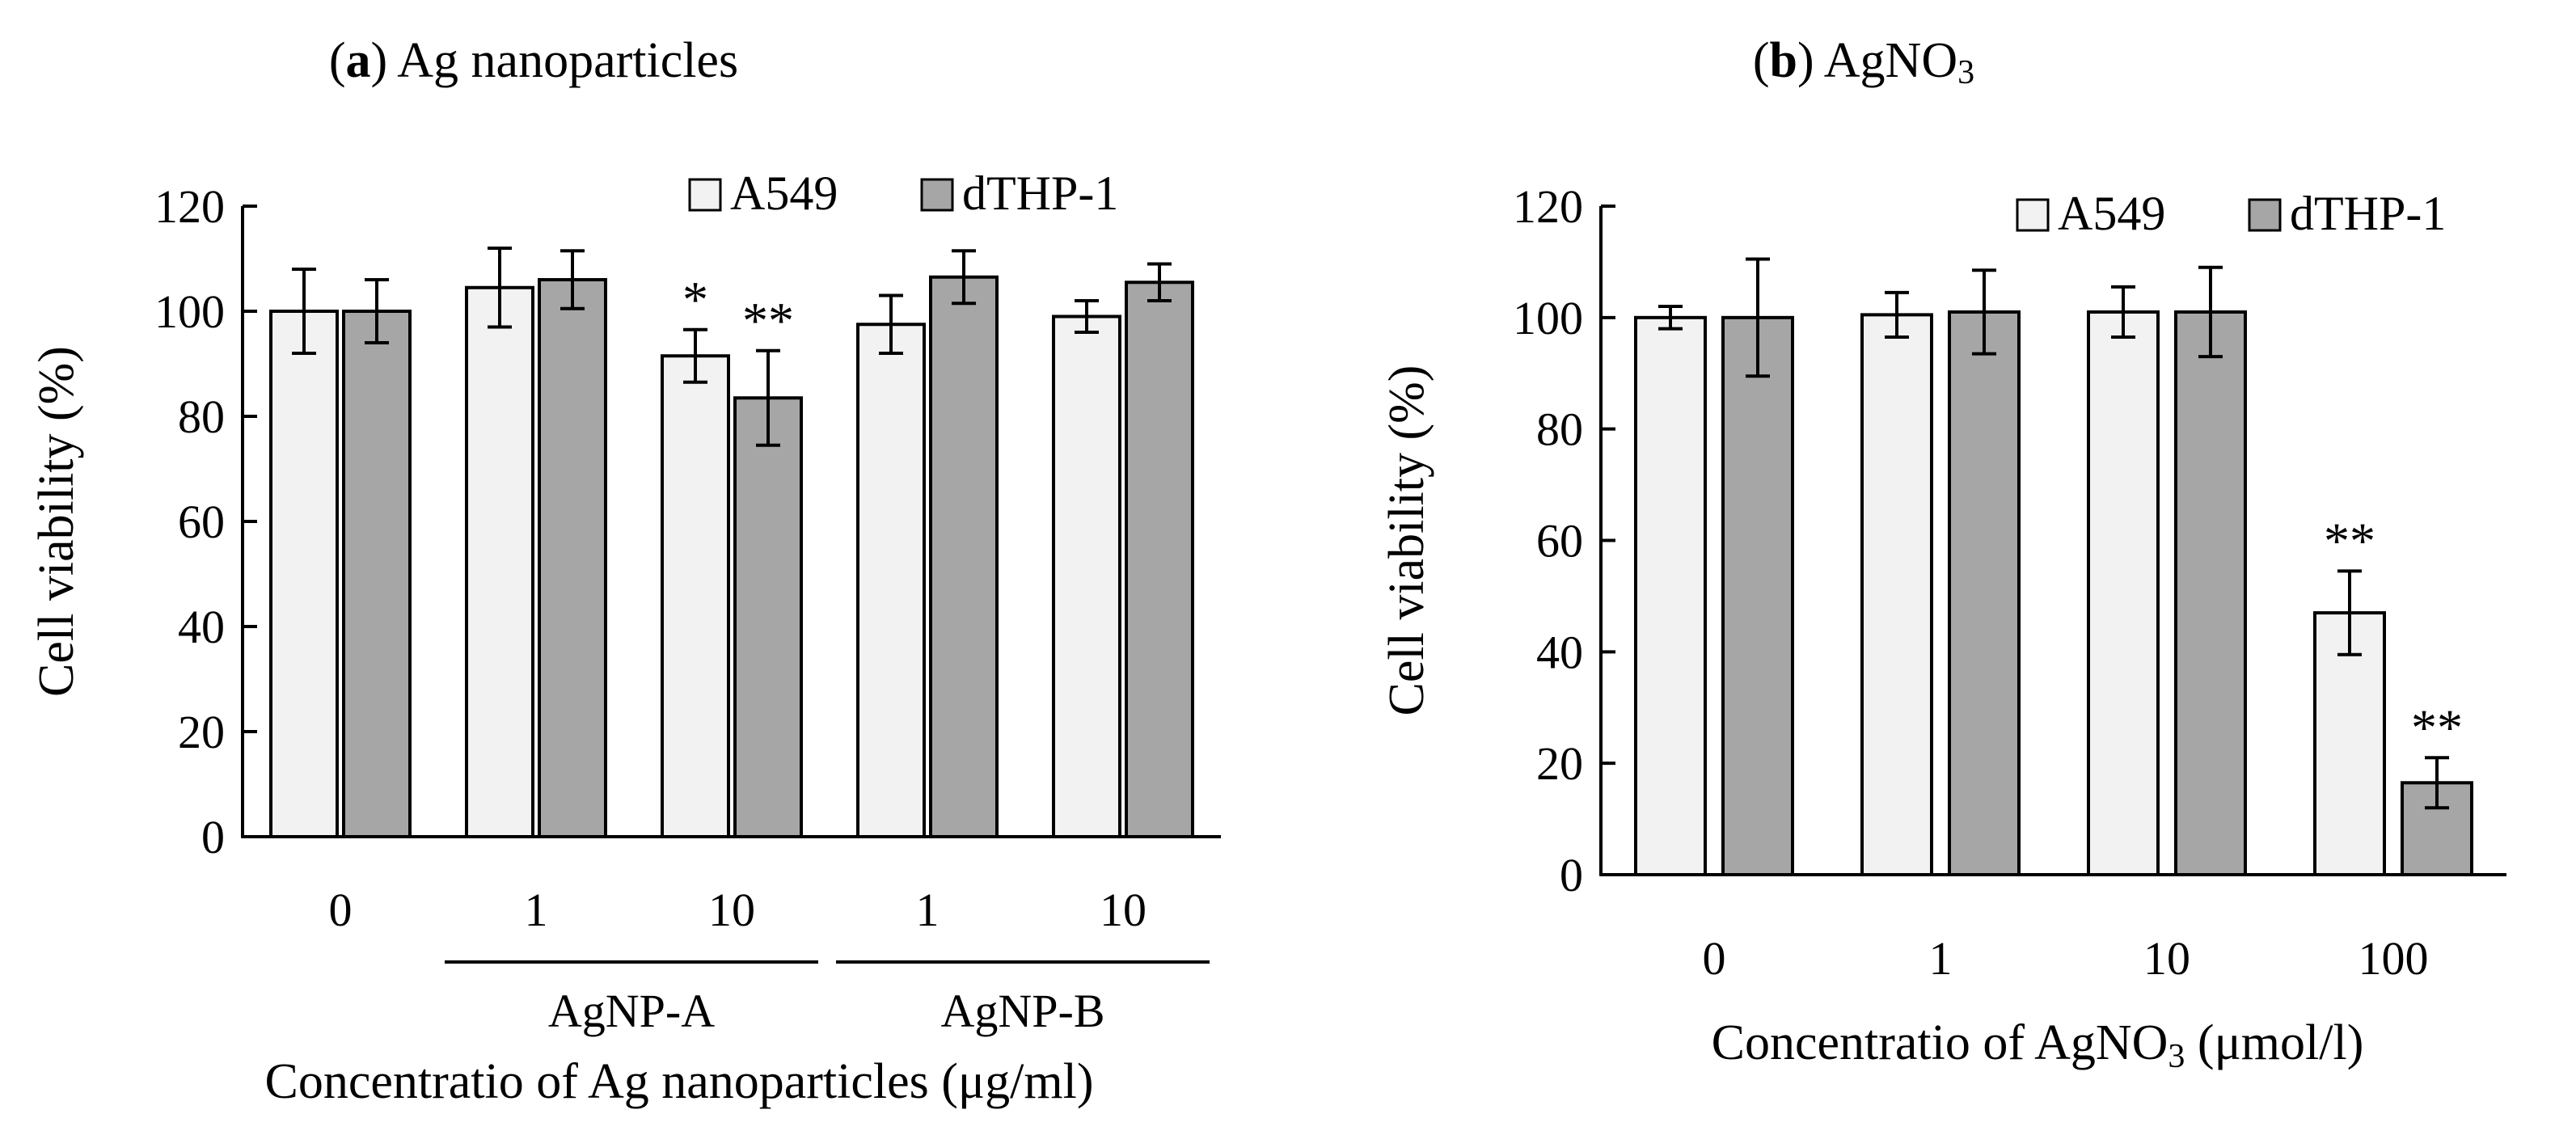 Image resolution: width=2576 pixels, height=1135 pixels. I want to click on chart-a-title: (a) Ag nanoparticles, so click(533, 60).